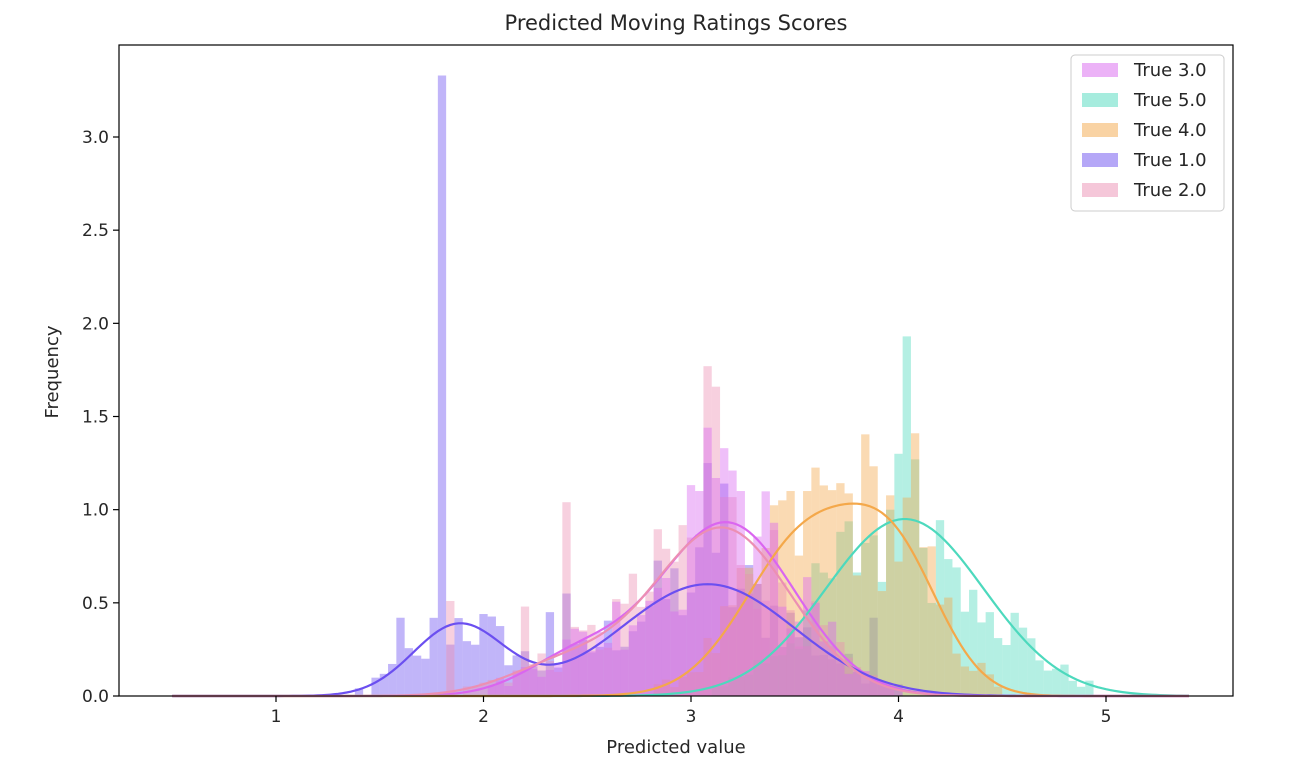 The width and height of the screenshot is (1310, 776). I want to click on y-axis-ticks: 0.0 0.5 1.0 1.5 2.0 2.5 3.0, so click(100, 417).